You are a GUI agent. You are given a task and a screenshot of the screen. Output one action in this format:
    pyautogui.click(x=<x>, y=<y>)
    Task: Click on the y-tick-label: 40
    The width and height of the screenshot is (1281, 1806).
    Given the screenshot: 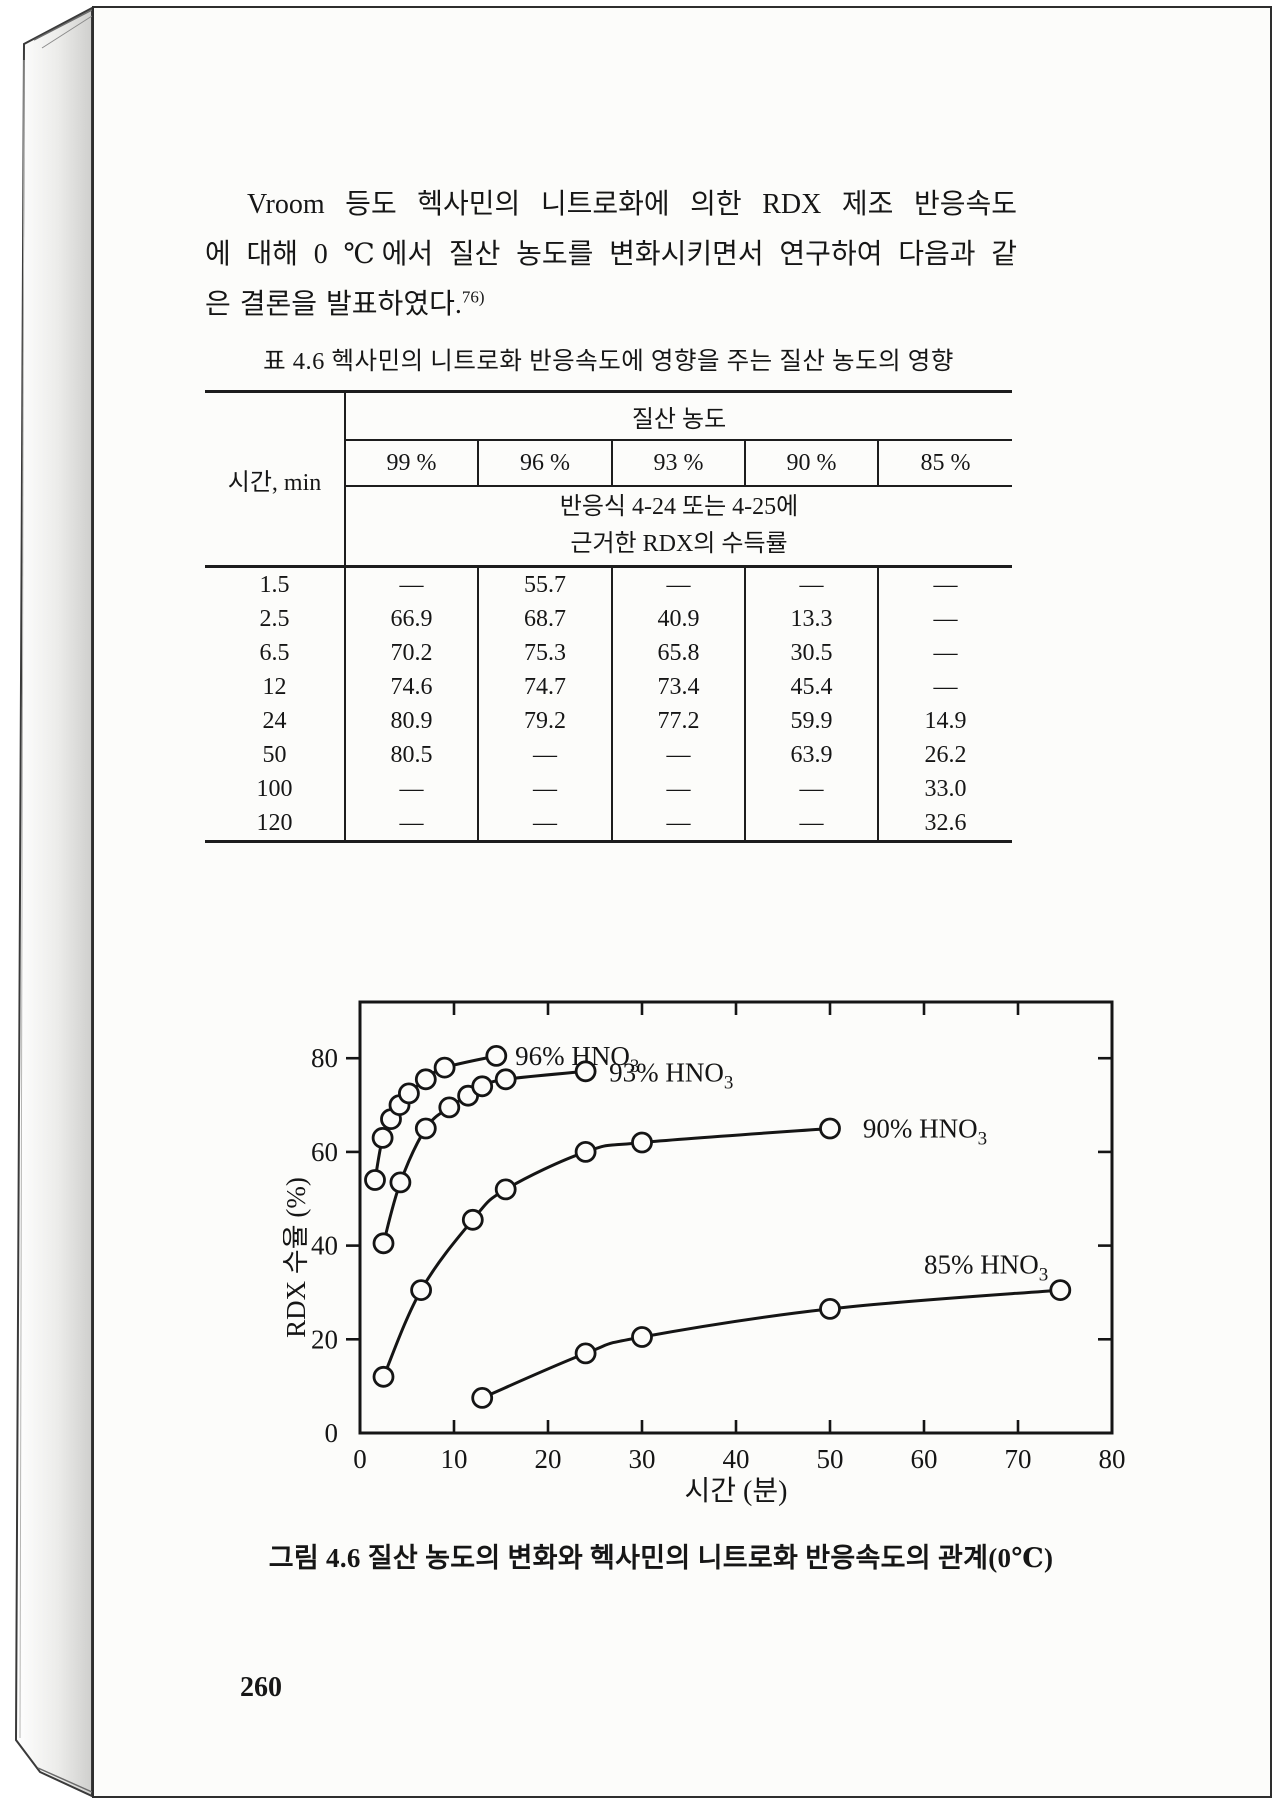 What is the action you would take?
    pyautogui.click(x=324, y=1246)
    